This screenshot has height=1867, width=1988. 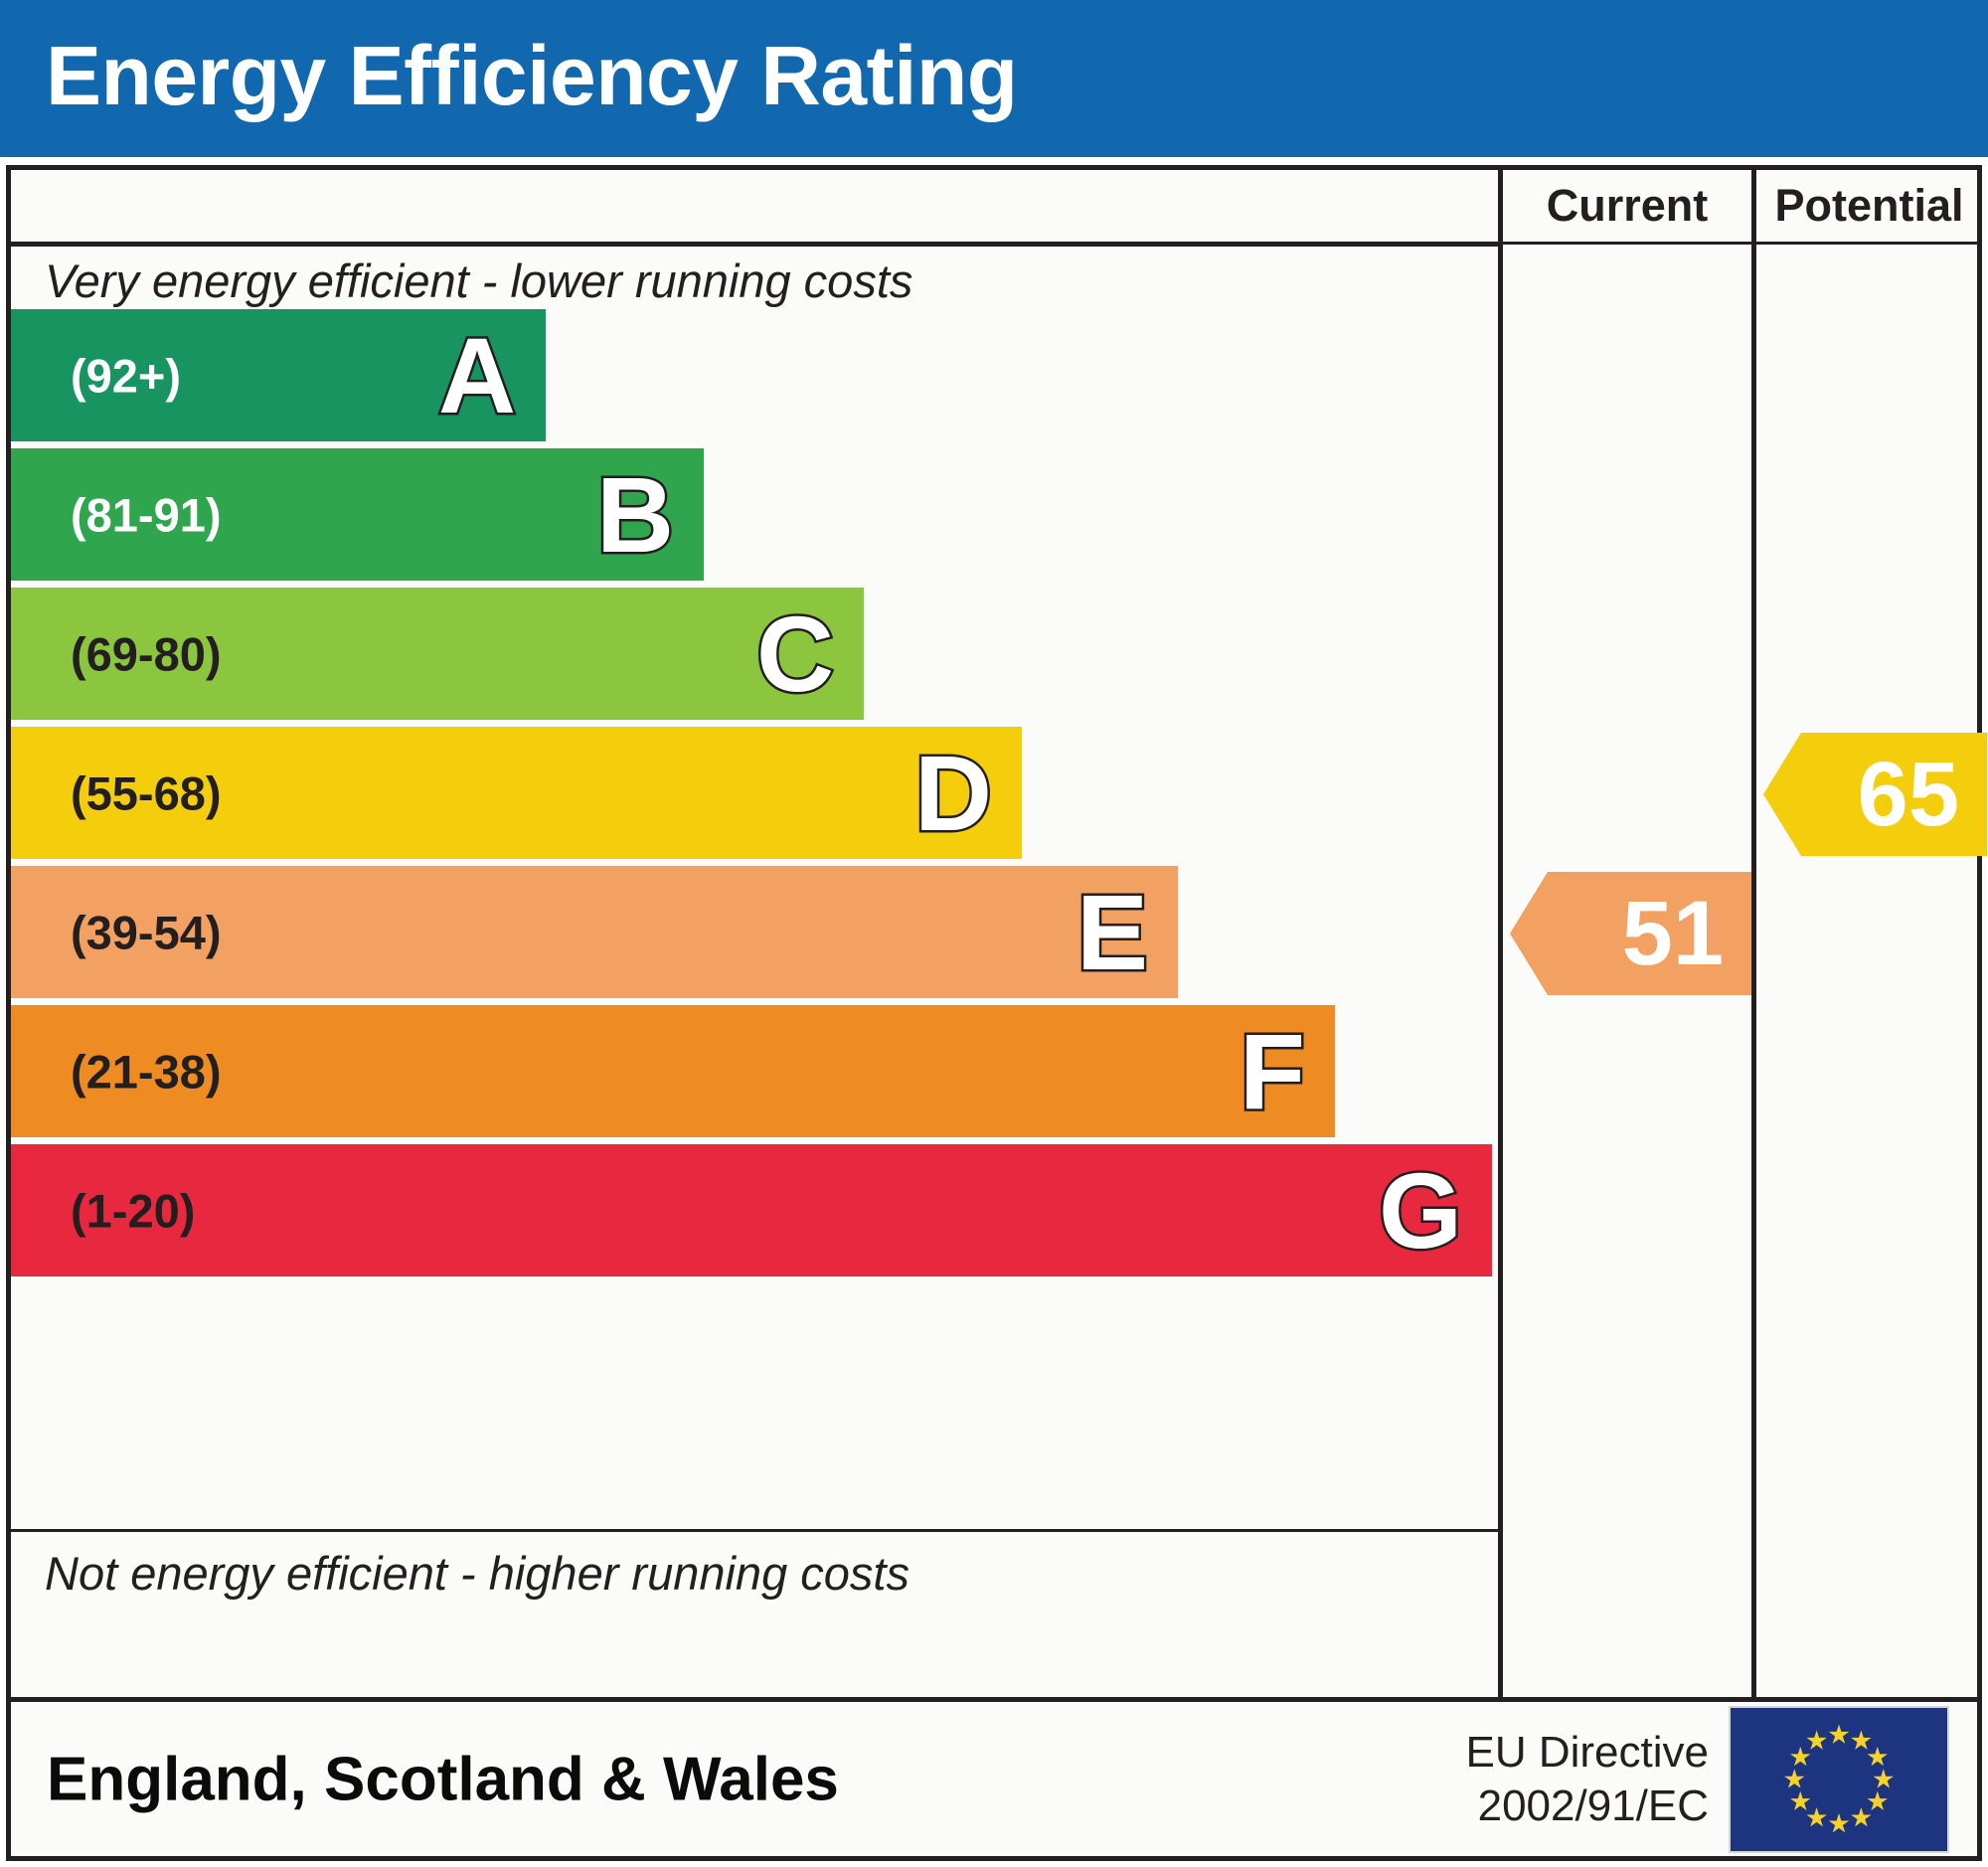 I want to click on rating-value-potential: 65, so click(x=1908, y=794).